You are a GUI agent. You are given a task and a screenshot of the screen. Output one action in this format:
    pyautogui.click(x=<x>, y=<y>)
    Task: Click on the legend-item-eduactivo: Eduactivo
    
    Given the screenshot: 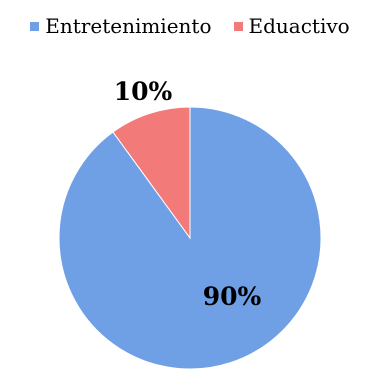 What is the action you would take?
    pyautogui.click(x=291, y=26)
    